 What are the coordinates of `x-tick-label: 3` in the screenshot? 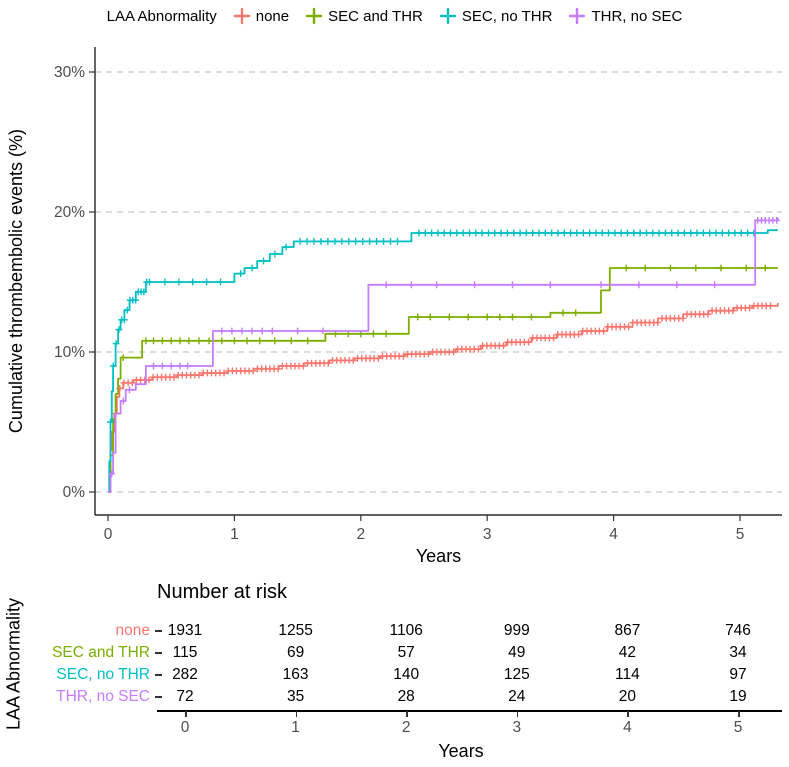 It's located at (487, 534).